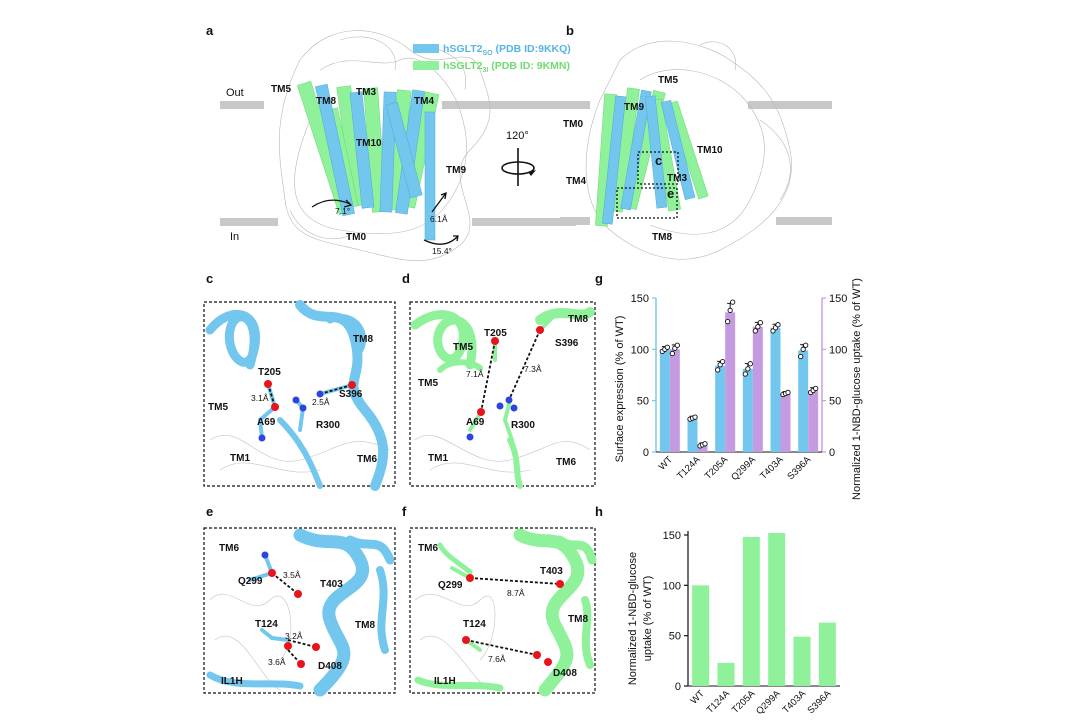 The width and height of the screenshot is (1068, 720). Describe the element at coordinates (300, 612) in the screenshot. I see `panel-e-cartoon` at that location.